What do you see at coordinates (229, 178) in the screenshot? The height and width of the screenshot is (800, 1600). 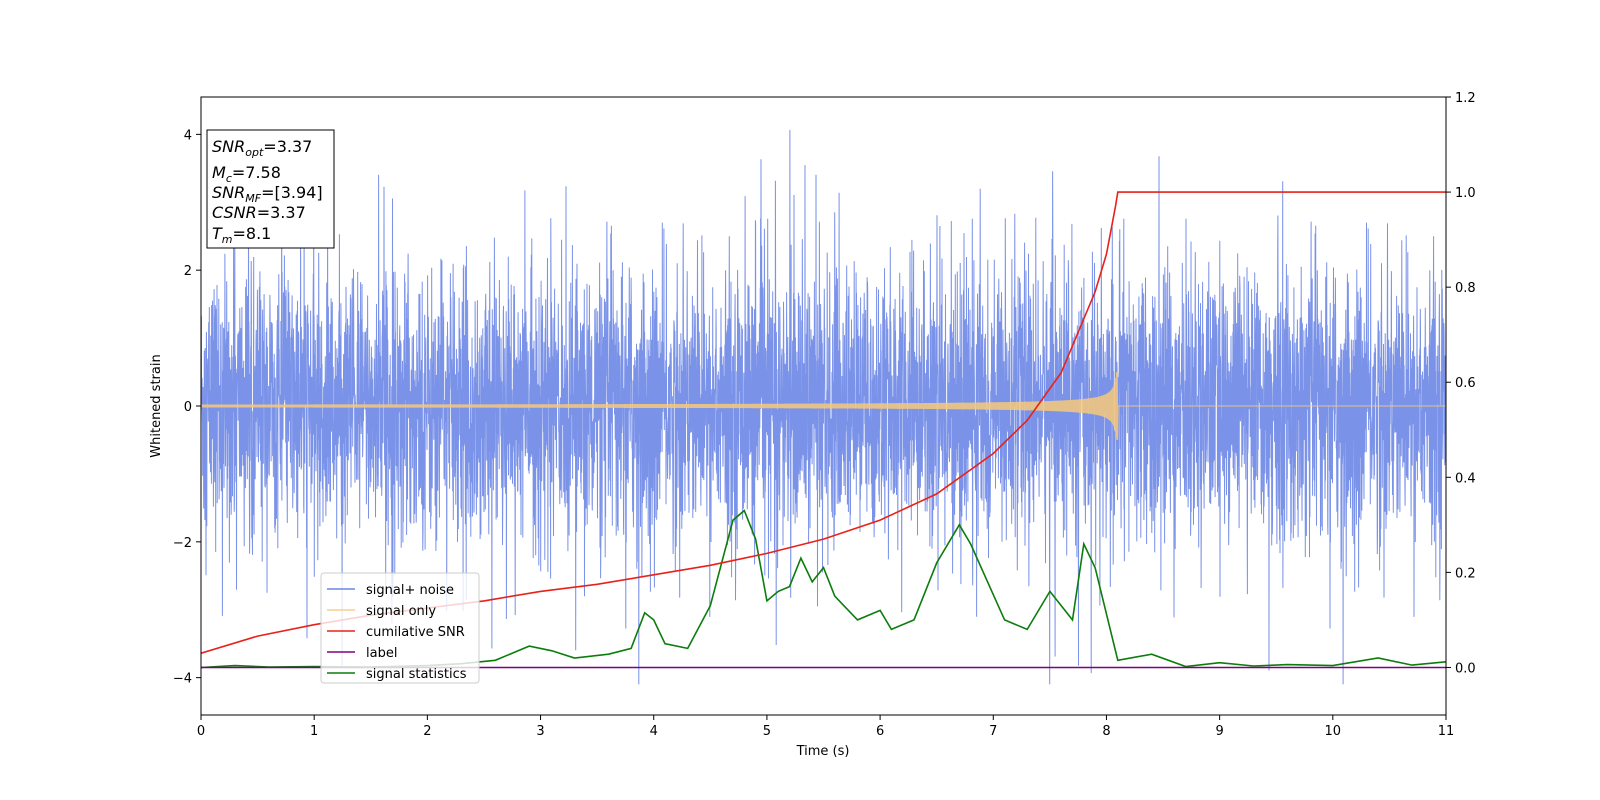 I see `info-mc-sub: c` at bounding box center [229, 178].